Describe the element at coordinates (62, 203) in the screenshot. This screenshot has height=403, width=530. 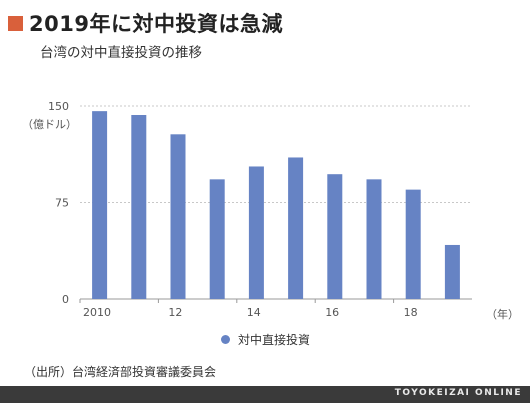
I see `y-tick-label: 75` at that location.